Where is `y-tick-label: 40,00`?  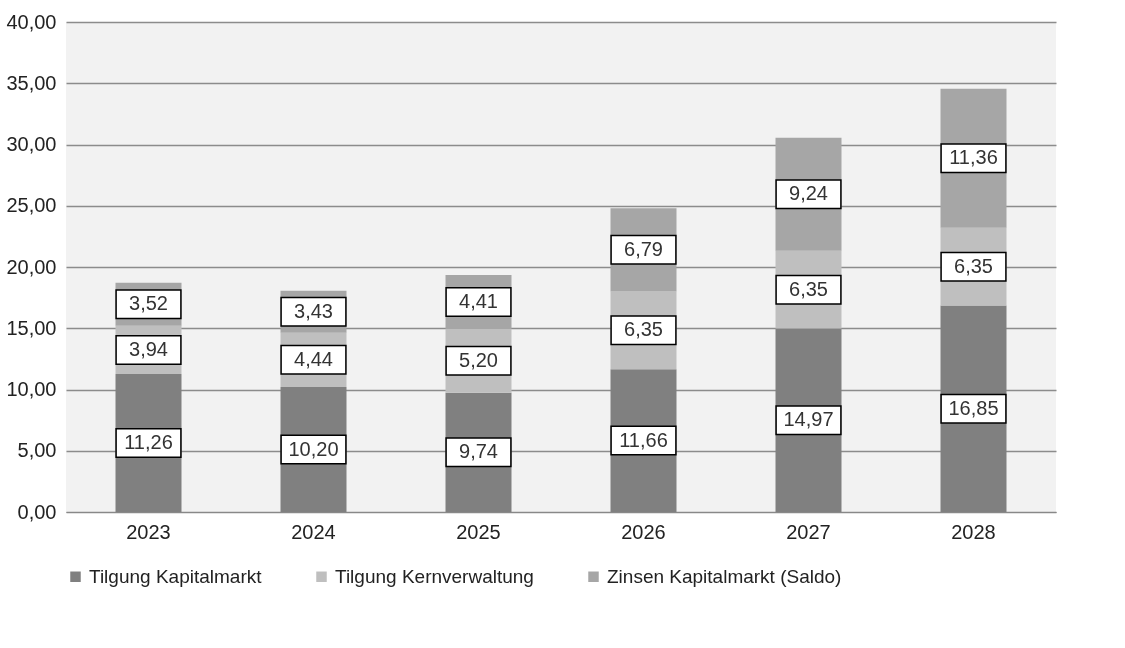 y-tick-label: 40,00 is located at coordinates (31, 21).